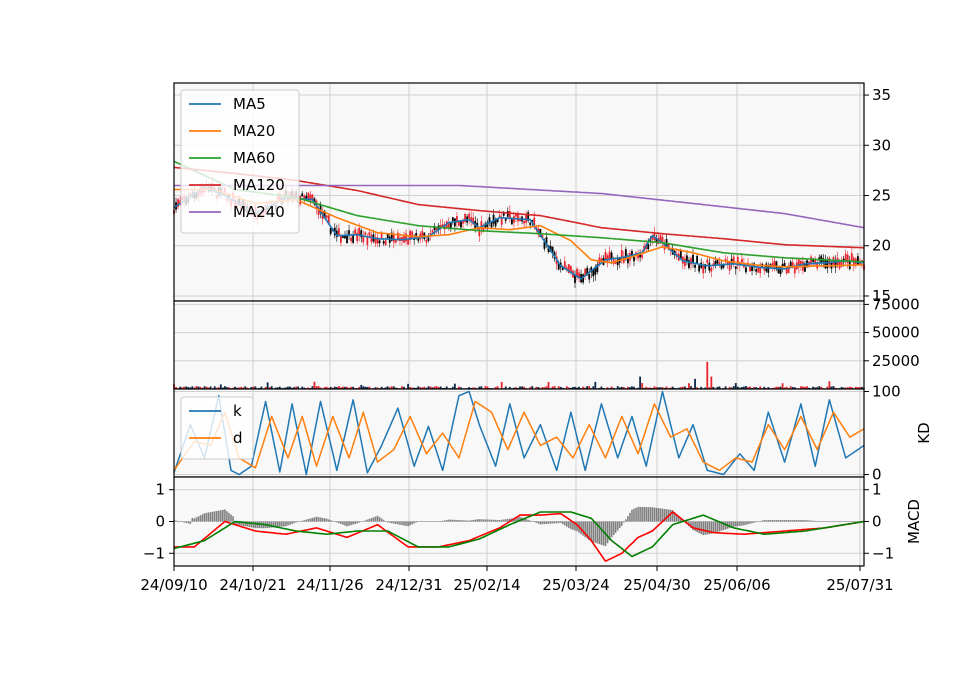 This screenshot has width=960, height=690. I want to click on volume-y-tick-label: 25000, so click(896, 361).